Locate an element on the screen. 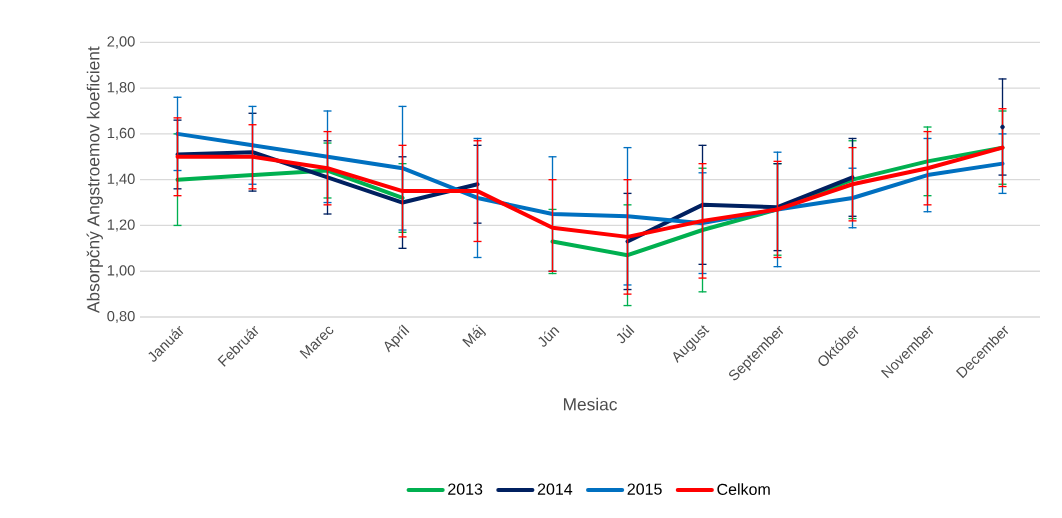  legend-label: 2013 is located at coordinates (465, 489).